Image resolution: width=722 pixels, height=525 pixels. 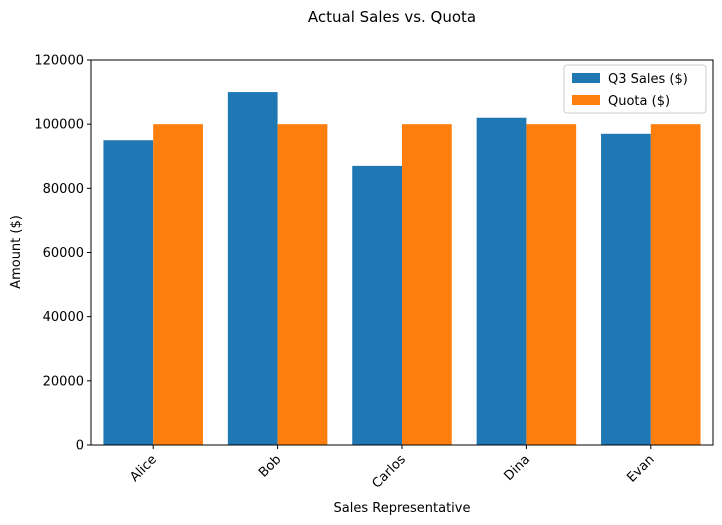 What do you see at coordinates (392, 17) in the screenshot?
I see `chart-title: Actual Sales vs. Quota` at bounding box center [392, 17].